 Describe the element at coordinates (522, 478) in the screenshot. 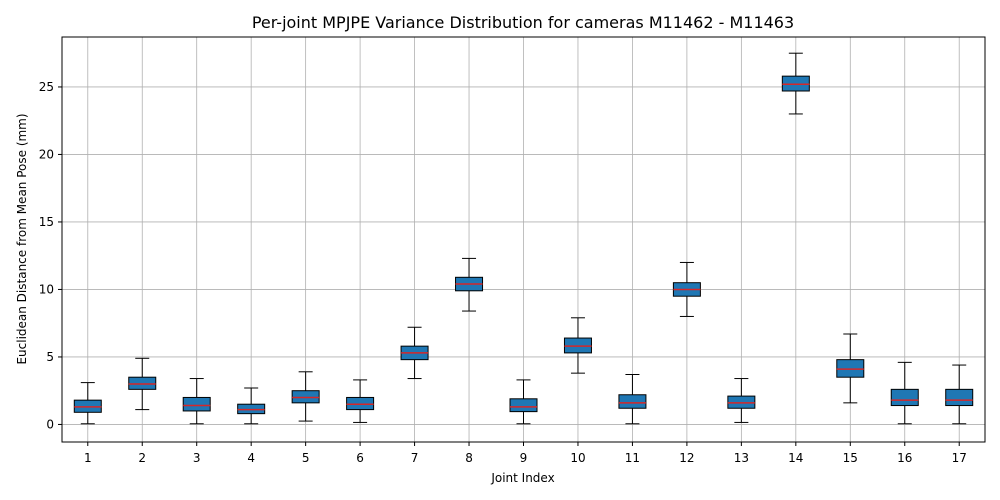

I see `x-axis-label: Joint Index` at that location.